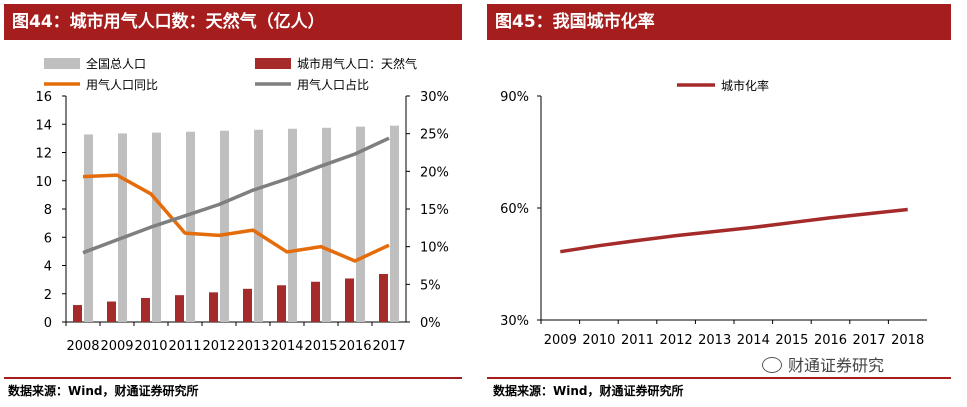  What do you see at coordinates (588, 391) in the screenshot?
I see `right-source-note: 数据来源：Wind，财通证券研究所` at bounding box center [588, 391].